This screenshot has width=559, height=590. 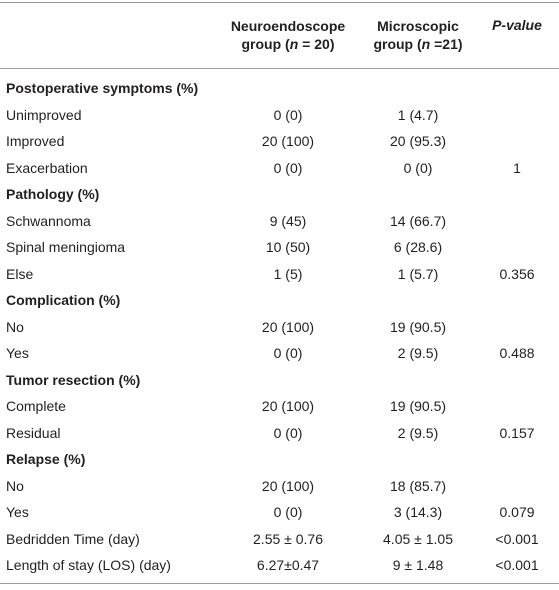 What do you see at coordinates (33, 432) in the screenshot?
I see `row-label: Residual` at bounding box center [33, 432].